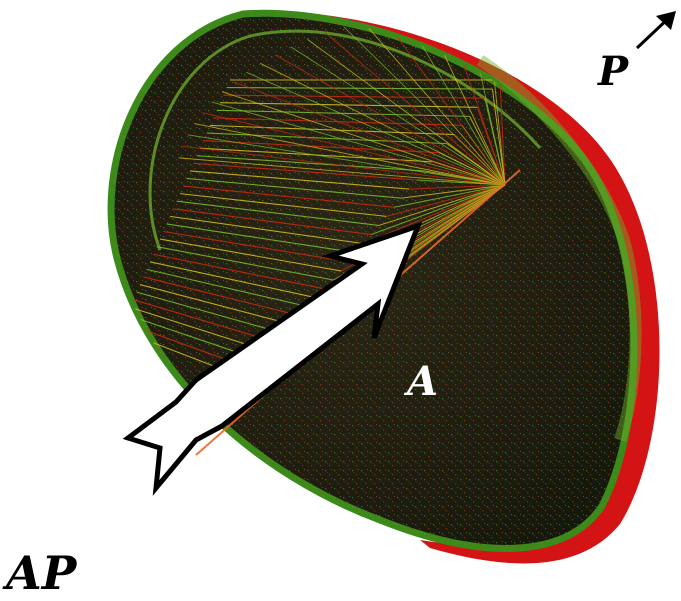 The height and width of the screenshot is (601, 681). Describe the element at coordinates (613, 71) in the screenshot. I see `label-p: P` at that location.